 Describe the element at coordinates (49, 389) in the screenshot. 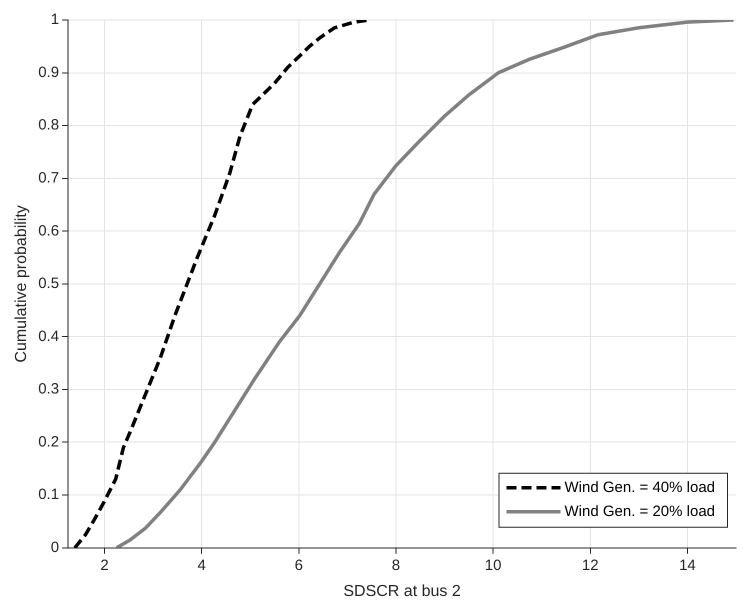

I see `y-tick-label: 0.3` at that location.